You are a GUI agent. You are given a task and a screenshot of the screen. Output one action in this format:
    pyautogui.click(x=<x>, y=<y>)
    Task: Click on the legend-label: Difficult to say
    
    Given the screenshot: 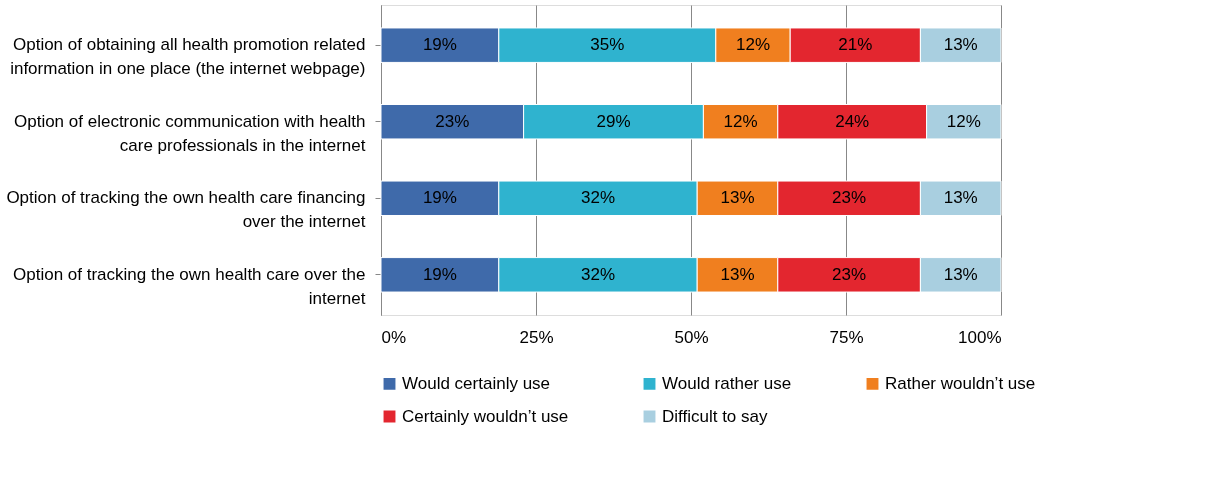 What is the action you would take?
    pyautogui.click(x=715, y=416)
    